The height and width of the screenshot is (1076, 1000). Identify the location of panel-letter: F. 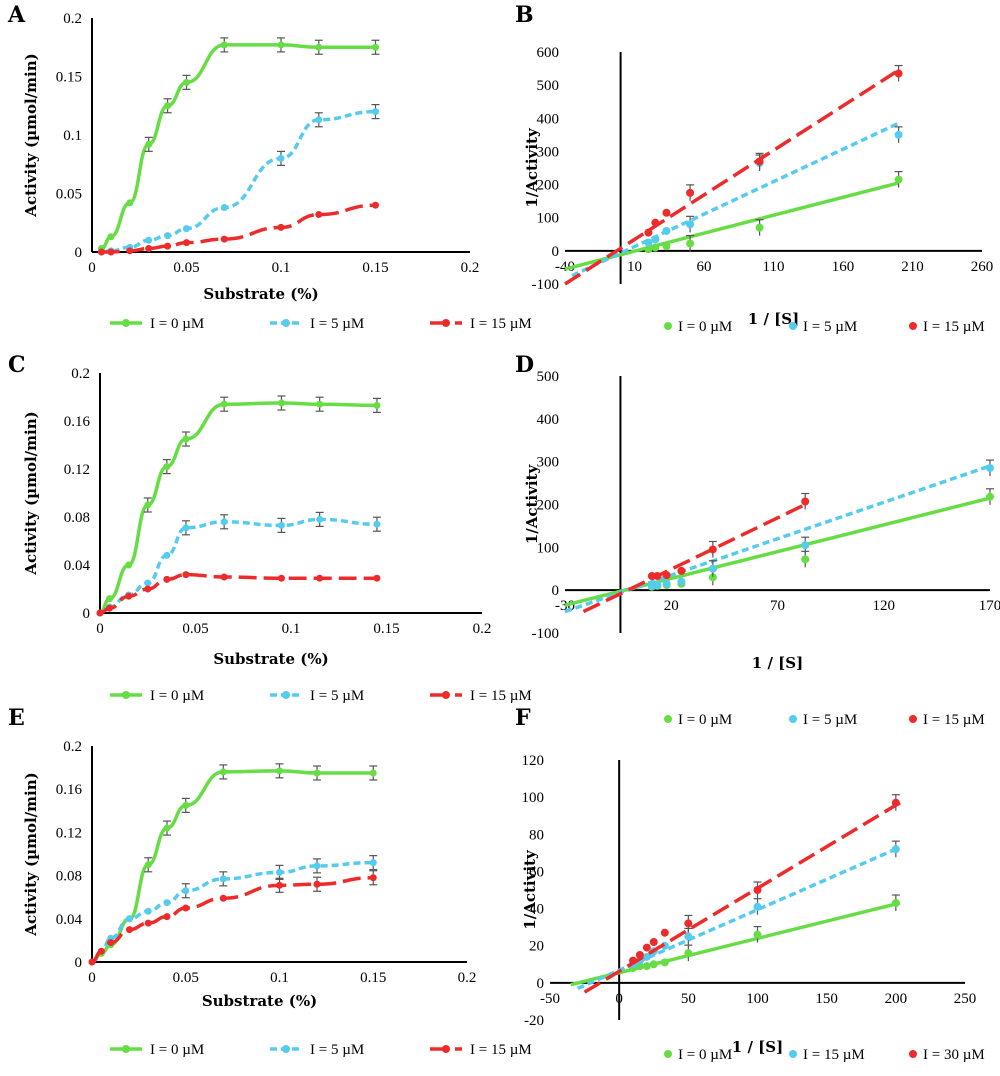
(523, 718).